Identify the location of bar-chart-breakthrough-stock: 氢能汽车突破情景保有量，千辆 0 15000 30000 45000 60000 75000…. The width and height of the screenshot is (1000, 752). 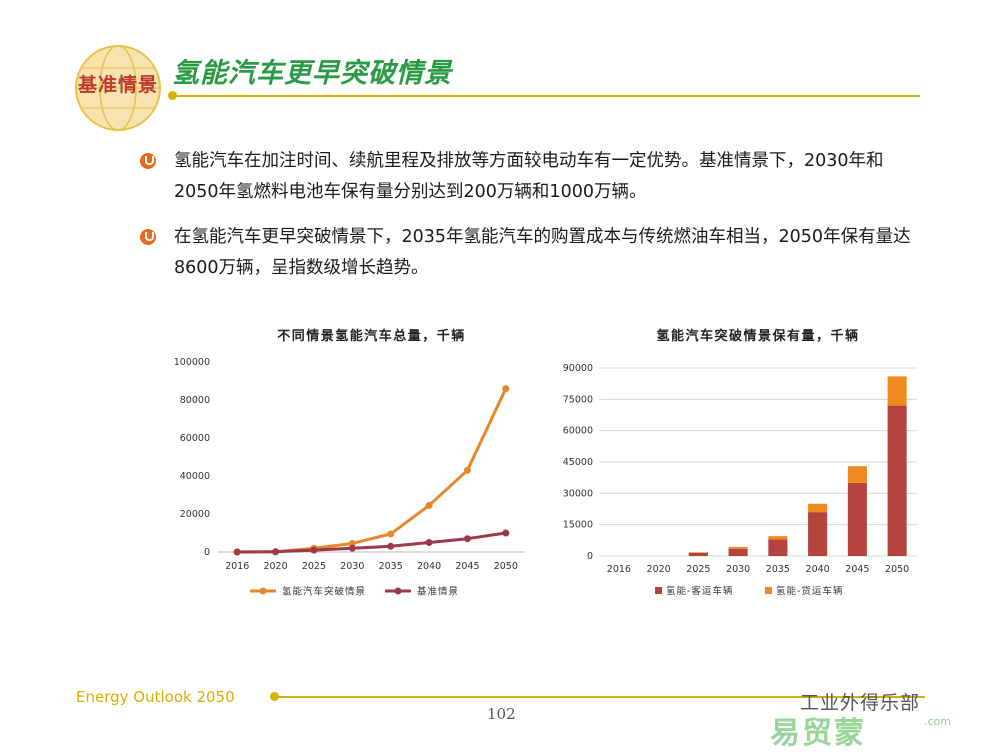
(740, 462).